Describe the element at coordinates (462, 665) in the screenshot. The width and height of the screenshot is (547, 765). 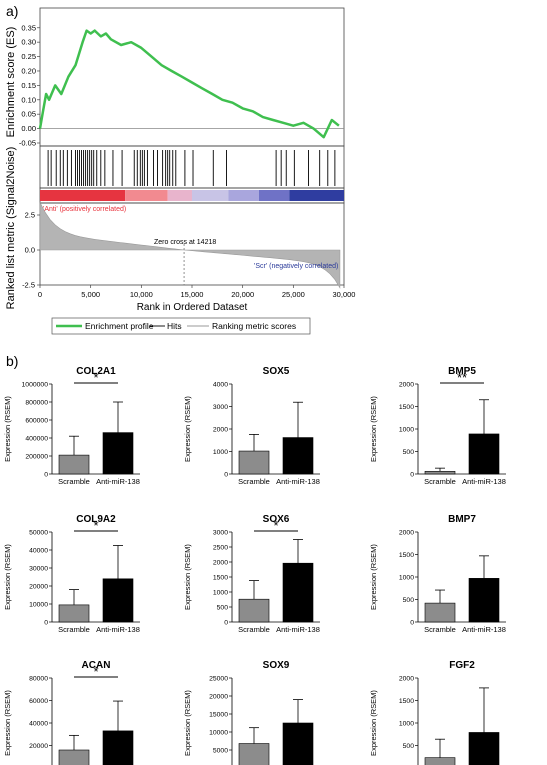
I see `chart-title: FGF2` at that location.